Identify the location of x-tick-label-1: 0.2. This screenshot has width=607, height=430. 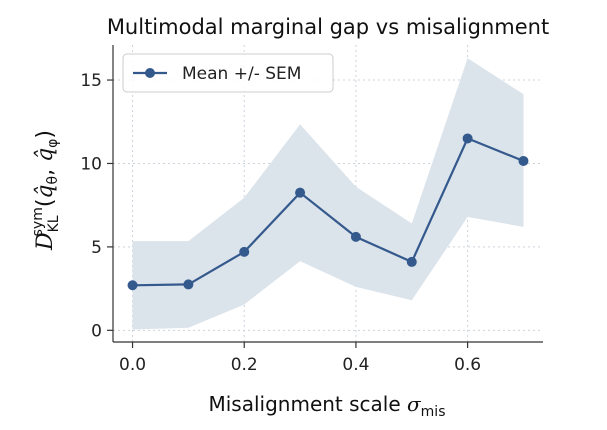
(244, 365).